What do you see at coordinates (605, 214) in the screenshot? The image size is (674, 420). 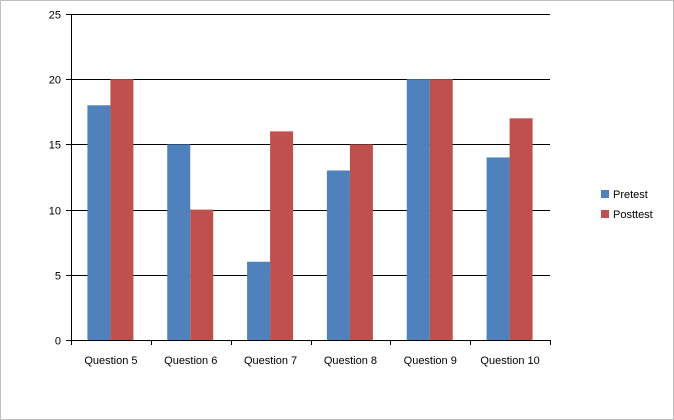 I see `legend-swatch-posttest` at bounding box center [605, 214].